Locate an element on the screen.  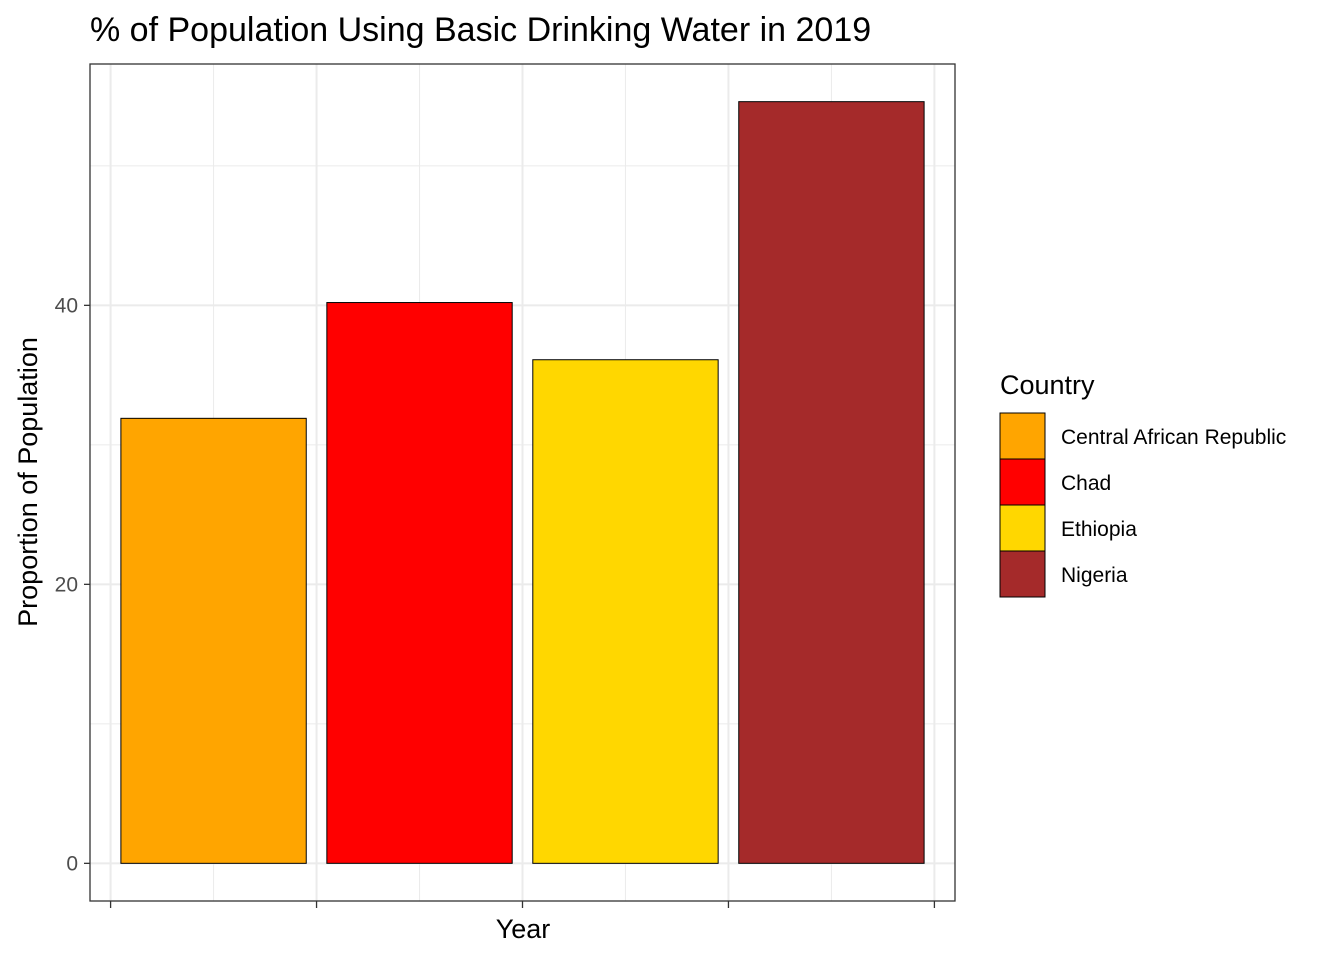
bar-central-african-republic is located at coordinates (213, 640).